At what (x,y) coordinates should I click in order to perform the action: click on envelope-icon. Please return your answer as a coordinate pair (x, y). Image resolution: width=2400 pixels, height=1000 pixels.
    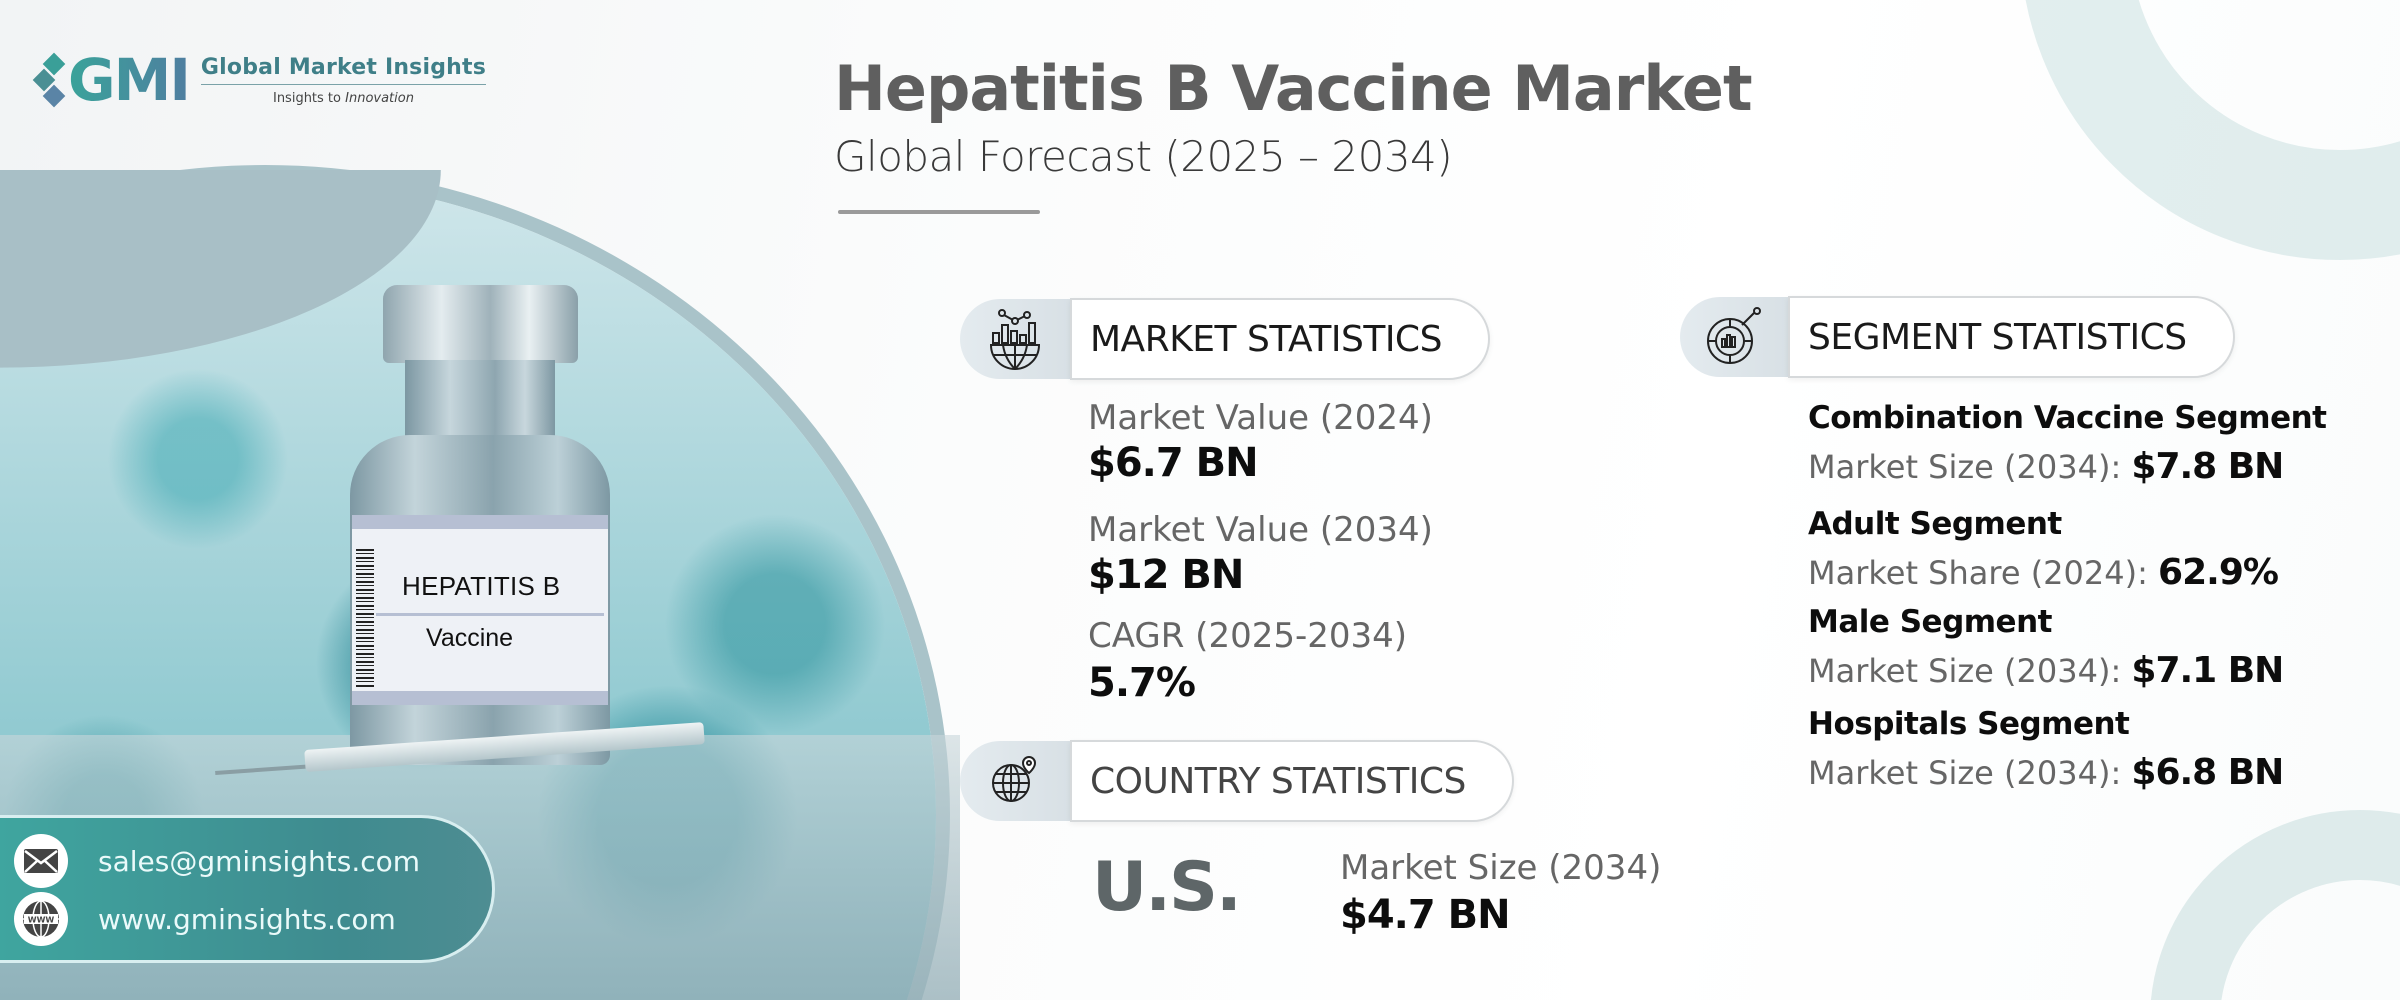
    Looking at the image, I should click on (41, 861).